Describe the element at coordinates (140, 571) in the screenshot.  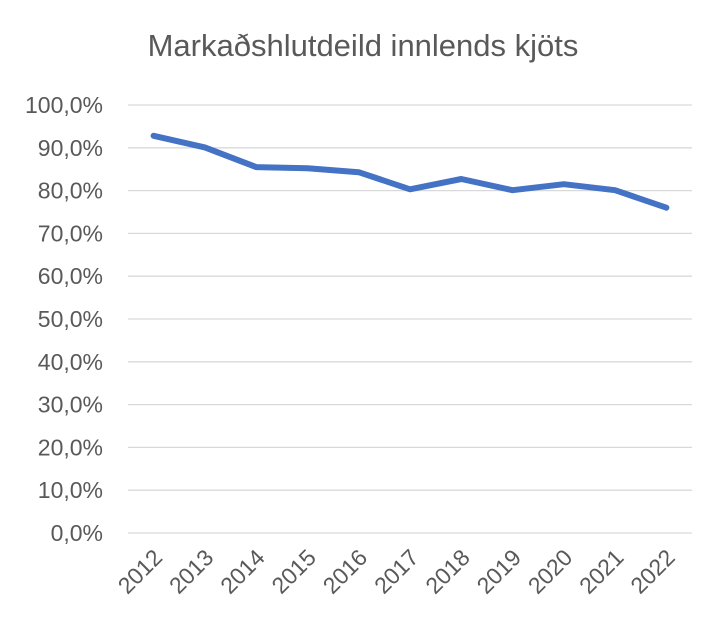
I see `x-tick-label: 2012` at that location.